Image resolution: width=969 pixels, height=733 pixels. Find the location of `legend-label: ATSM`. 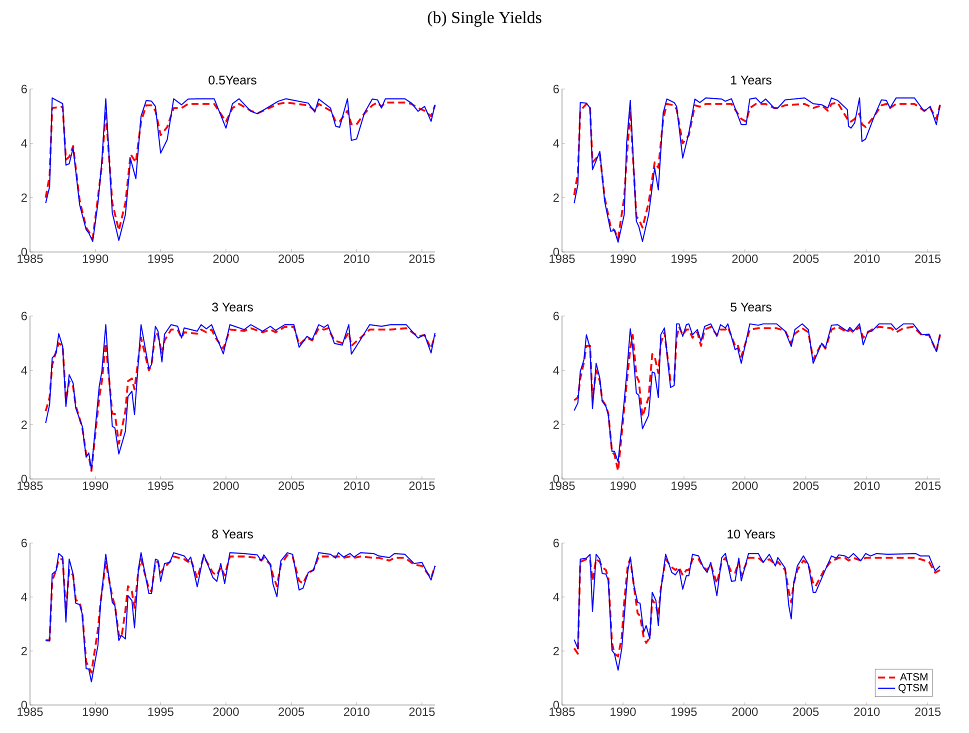

legend-label: ATSM is located at coordinates (914, 677).